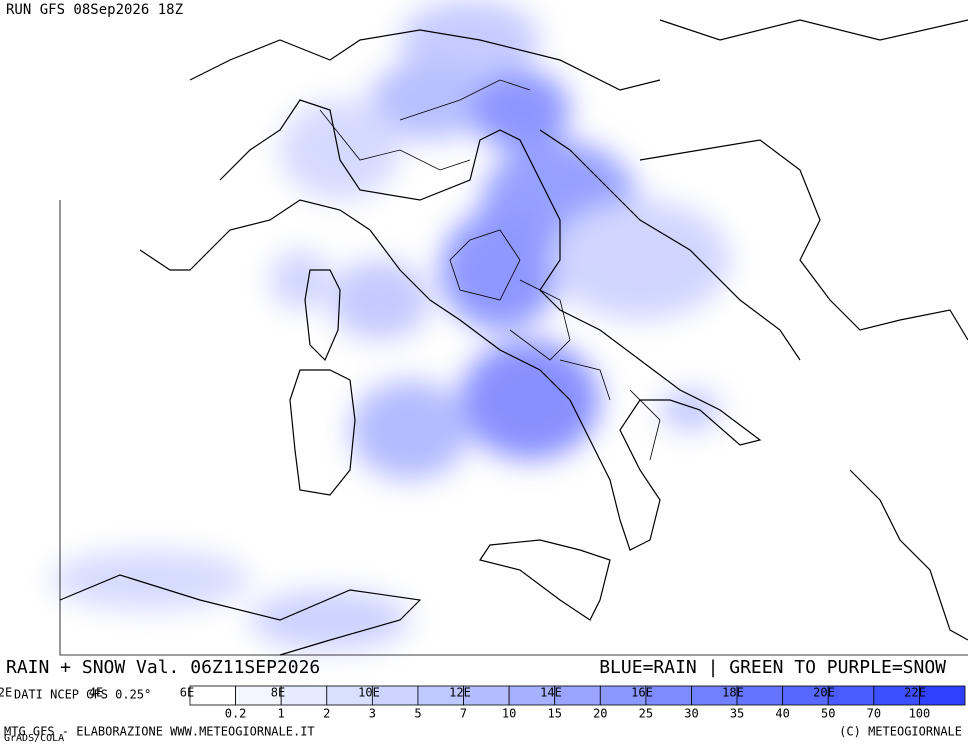  What do you see at coordinates (281, 714) in the screenshot?
I see `legend-value: 1` at bounding box center [281, 714].